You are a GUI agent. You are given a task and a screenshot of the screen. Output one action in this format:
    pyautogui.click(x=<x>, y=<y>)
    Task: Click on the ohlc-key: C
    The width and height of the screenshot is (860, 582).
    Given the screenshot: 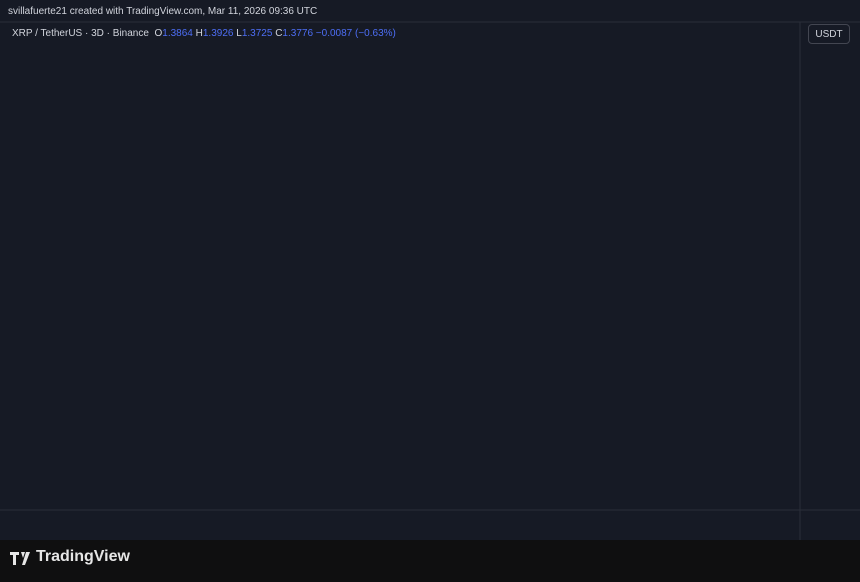 What is the action you would take?
    pyautogui.click(x=279, y=33)
    